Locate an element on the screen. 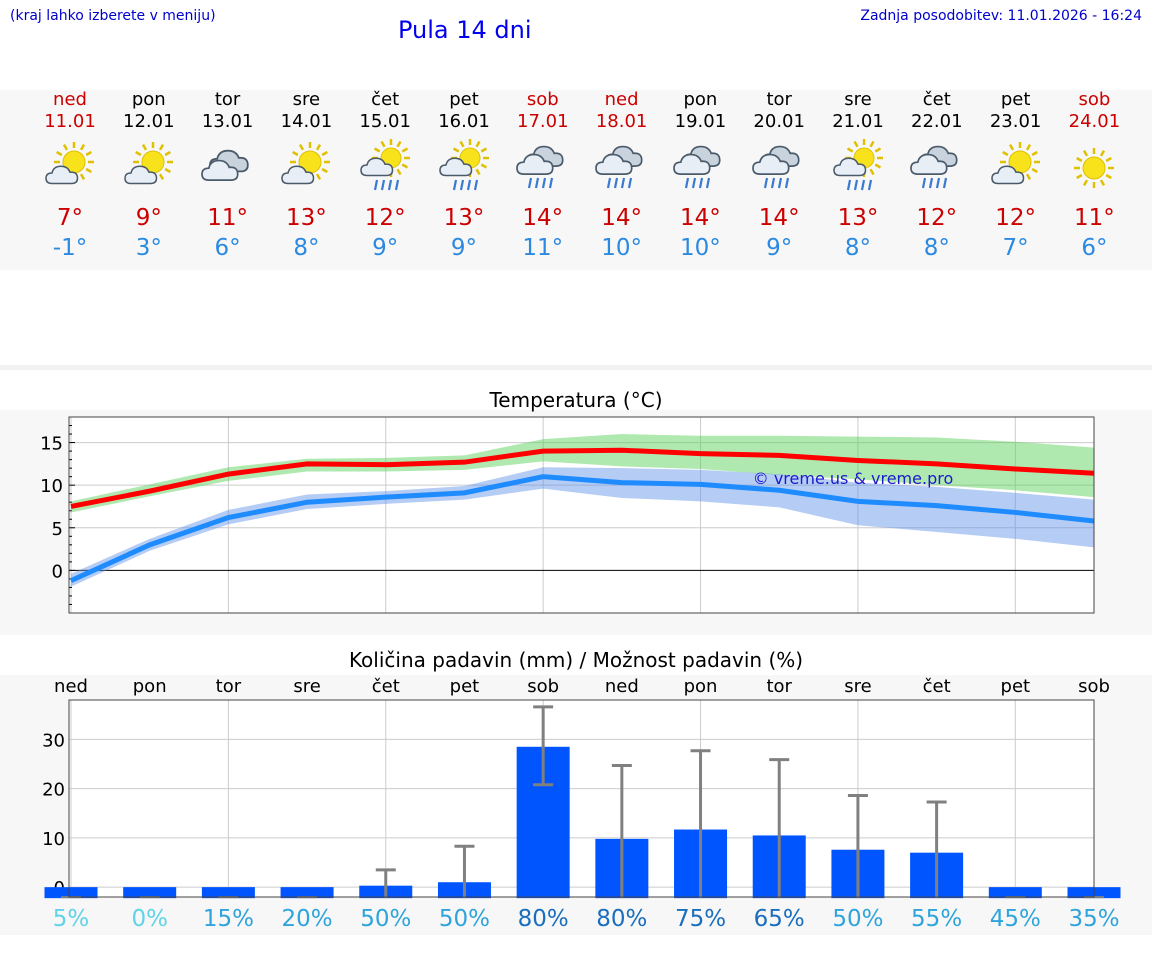 The width and height of the screenshot is (1152, 975). max-temperature-line is located at coordinates (582, 478).